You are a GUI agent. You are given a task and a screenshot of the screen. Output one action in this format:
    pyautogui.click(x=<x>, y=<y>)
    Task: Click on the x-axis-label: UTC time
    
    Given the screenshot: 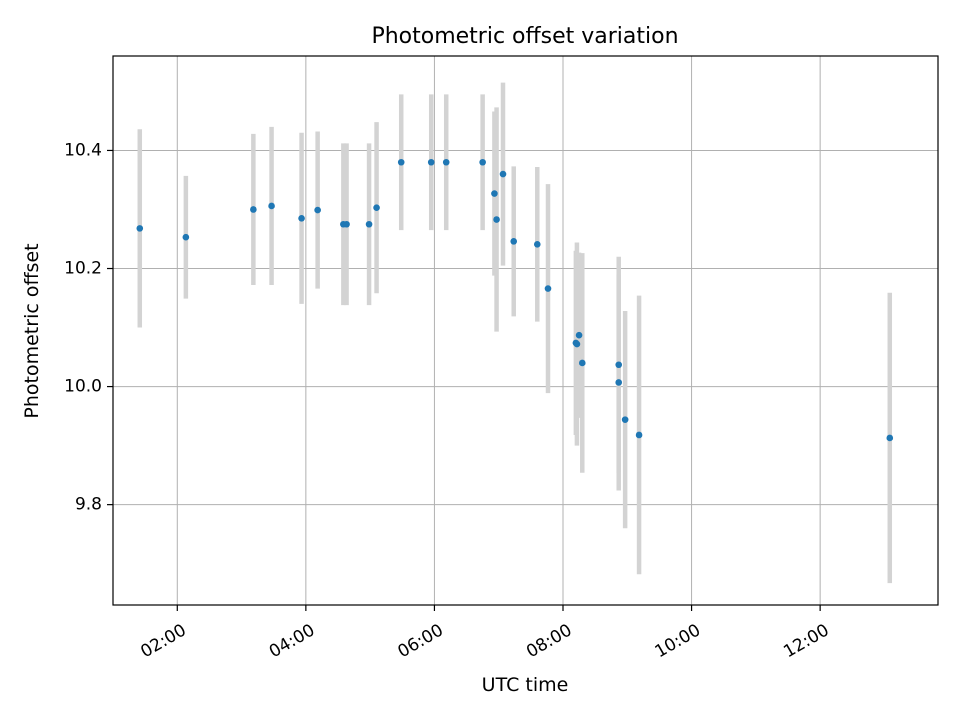 What is the action you would take?
    pyautogui.click(x=525, y=685)
    